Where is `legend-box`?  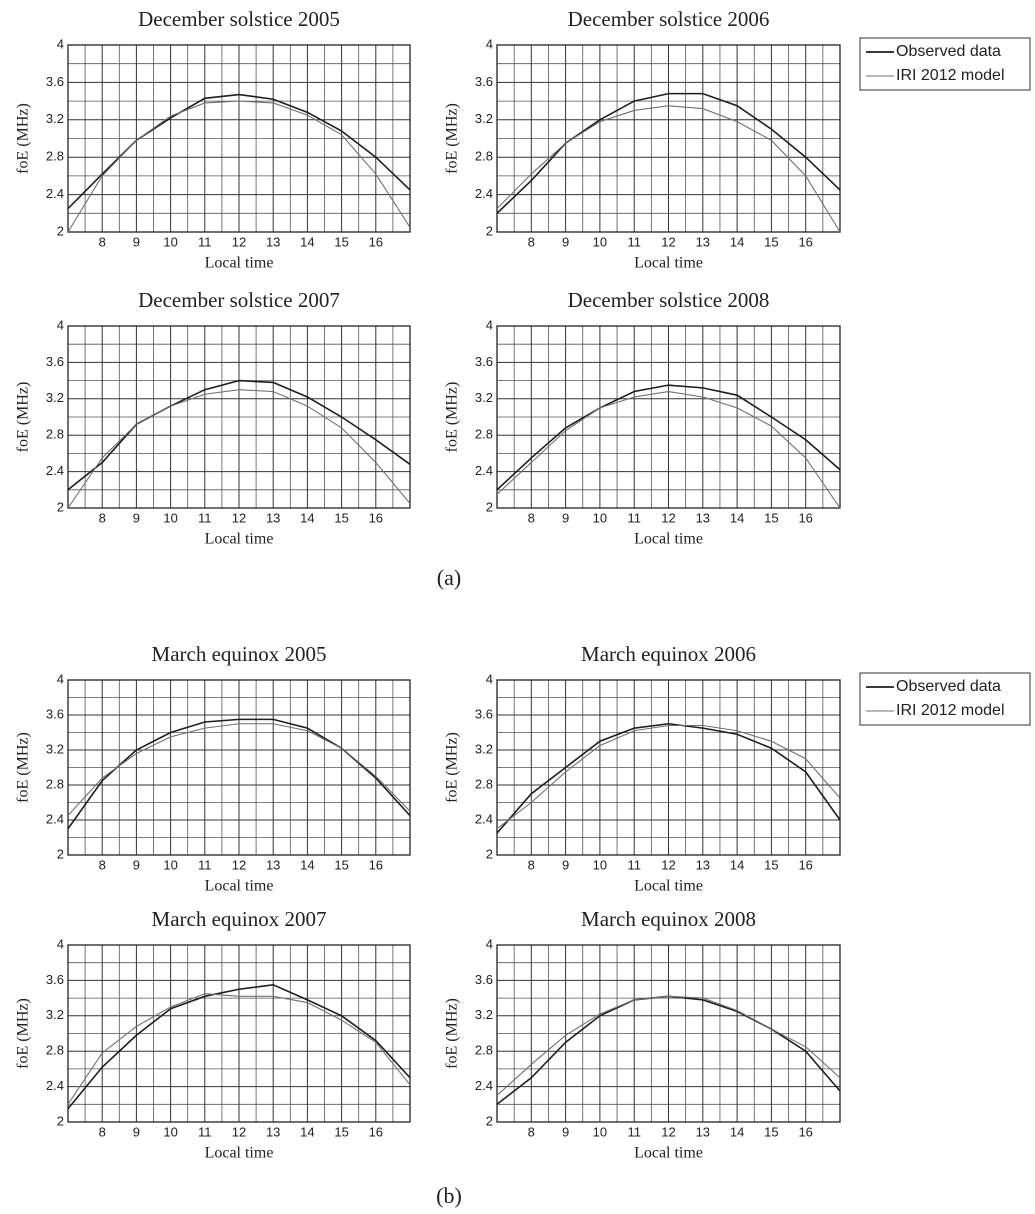 legend-box is located at coordinates (945, 64).